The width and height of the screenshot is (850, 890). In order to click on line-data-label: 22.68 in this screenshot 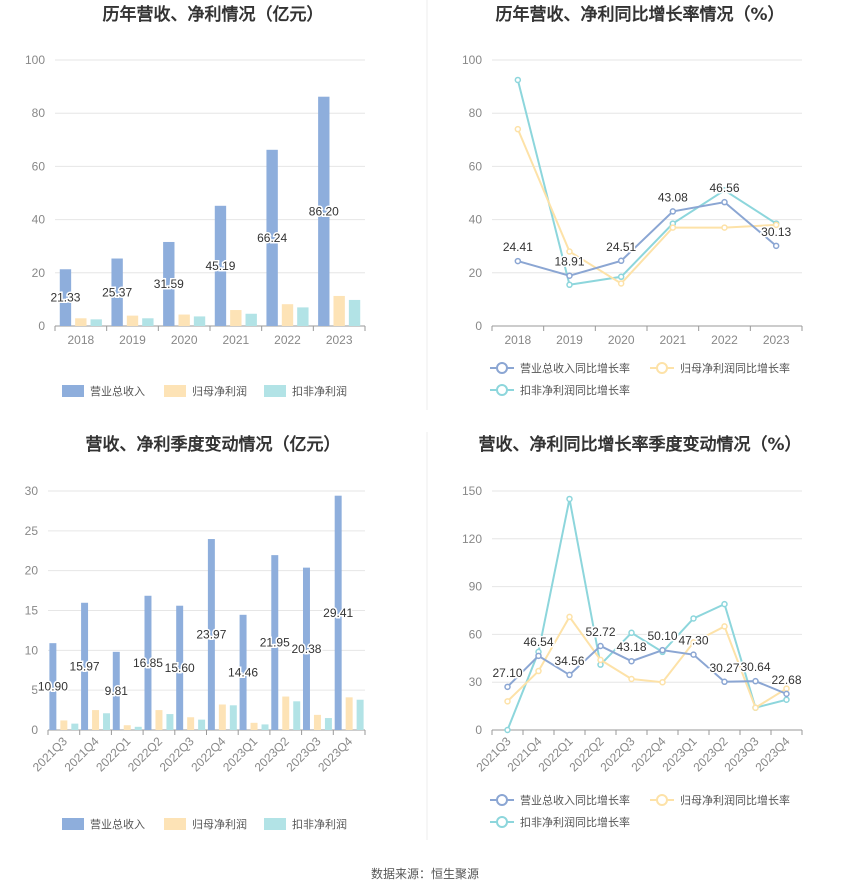, I will do `click(786, 680)`.